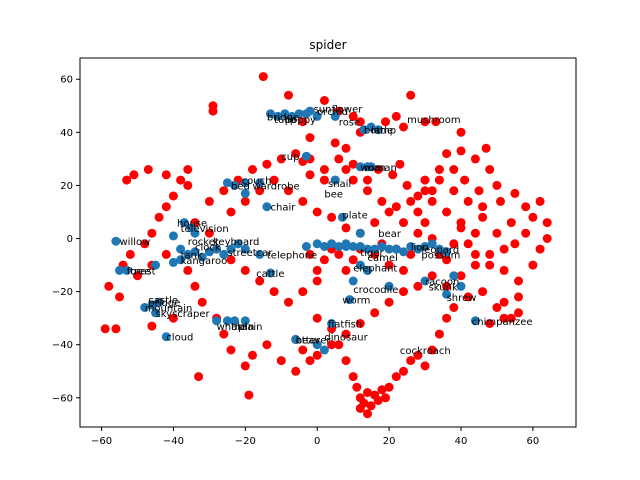  Describe the element at coordinates (383, 258) in the screenshot. I see `point-label: camel` at that location.